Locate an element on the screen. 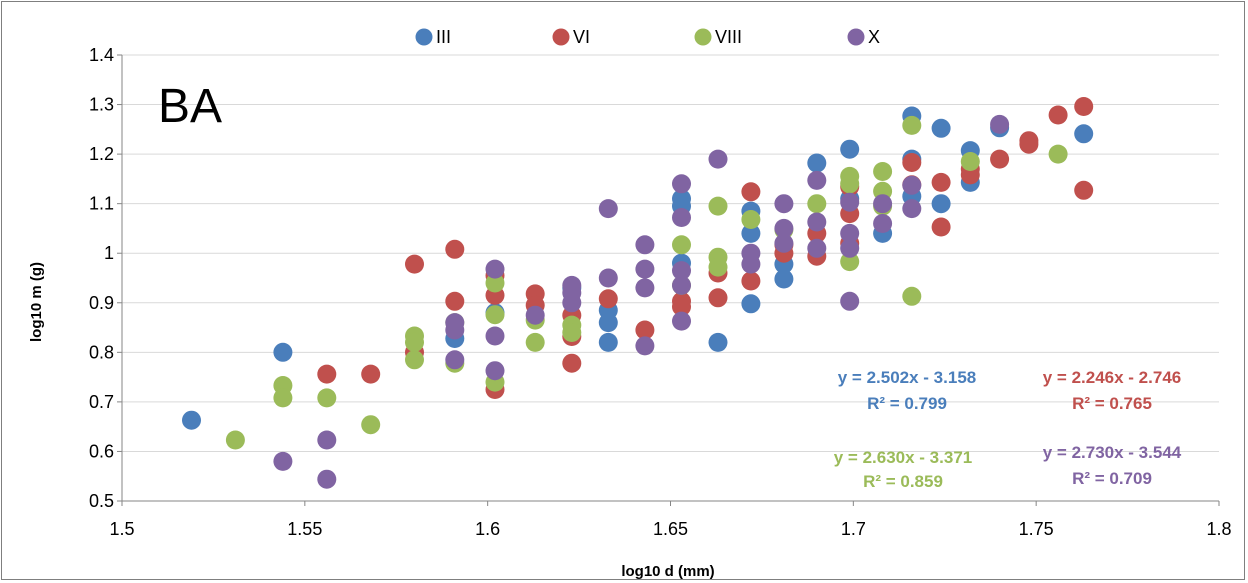 This screenshot has width=1248, height=583. panel-label: BA is located at coordinates (190, 106).